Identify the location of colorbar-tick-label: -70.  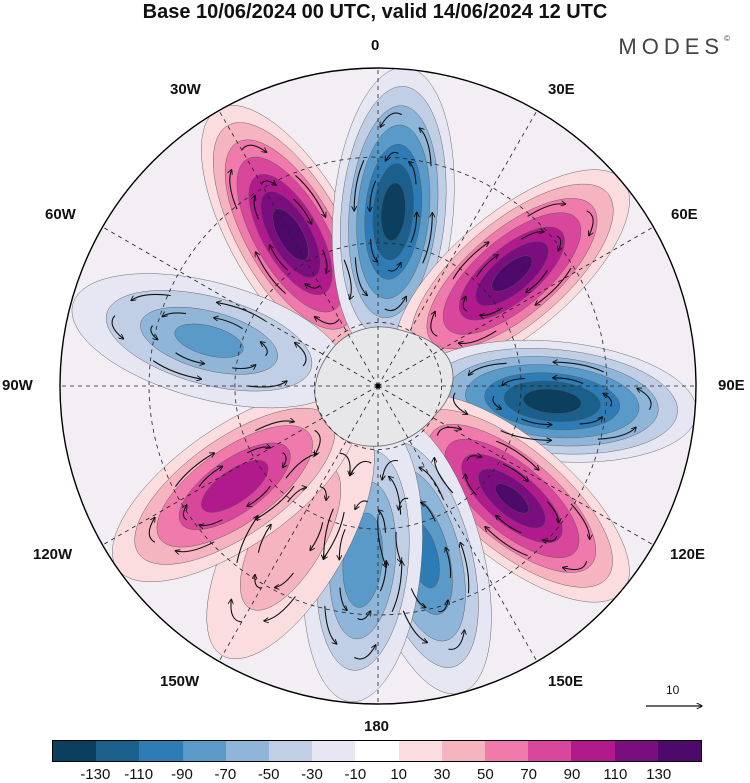
(225, 774).